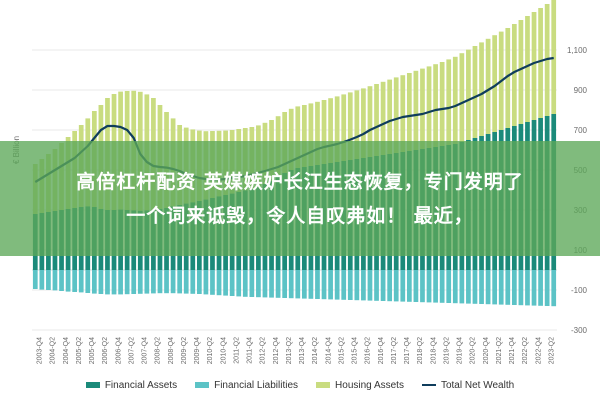 The image size is (600, 400). Describe the element at coordinates (145, 350) in the screenshot. I see `x-tick-label: 2007-Q4` at that location.